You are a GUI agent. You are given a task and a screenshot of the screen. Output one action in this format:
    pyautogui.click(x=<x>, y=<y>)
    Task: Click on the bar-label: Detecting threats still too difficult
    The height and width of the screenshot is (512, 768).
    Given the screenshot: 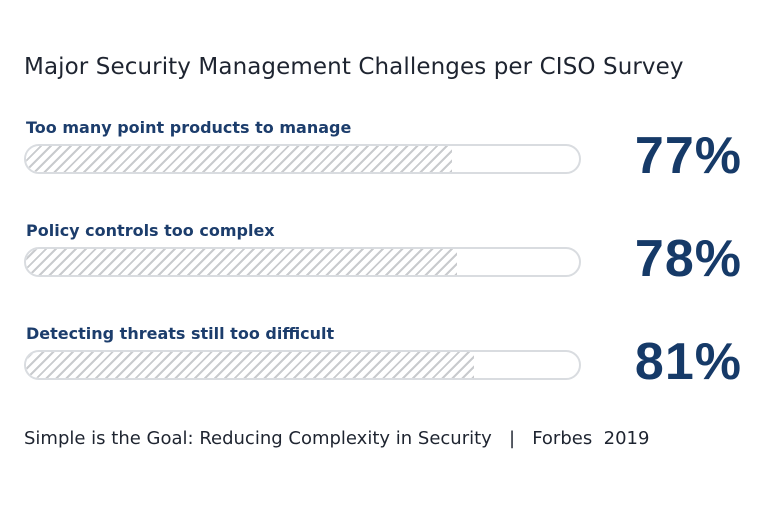 What is the action you would take?
    pyautogui.click(x=180, y=333)
    